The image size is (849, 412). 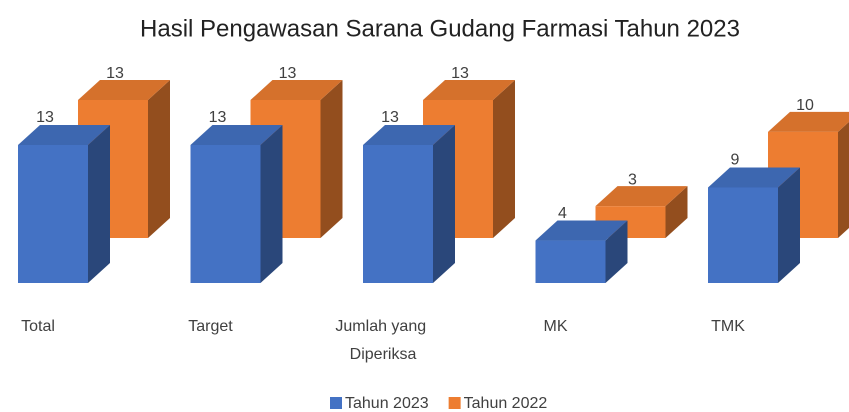 I want to click on label-line: Diperiksa, so click(x=383, y=354).